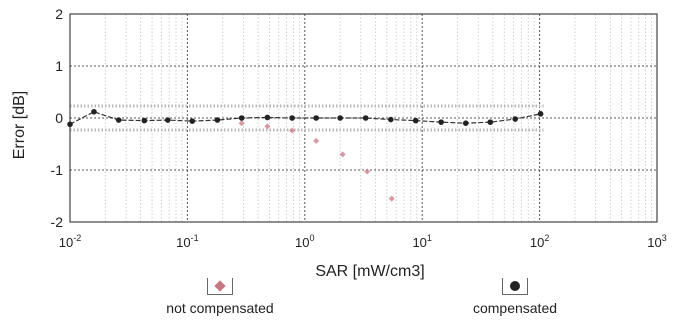 This screenshot has width=677, height=320. Describe the element at coordinates (220, 308) in the screenshot. I see `legend-label-not-compensated: not compensated` at that location.